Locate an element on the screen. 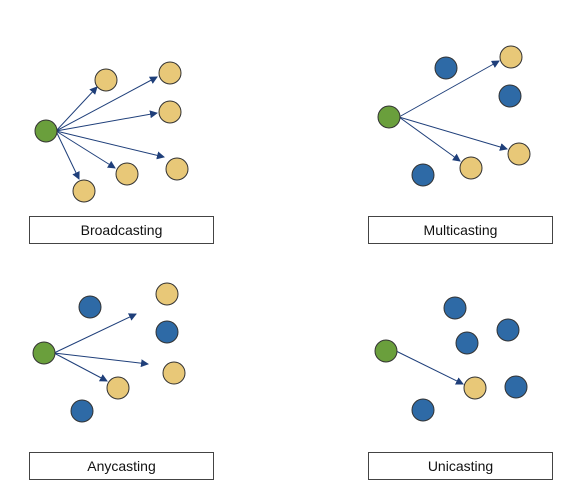  unicasting-panel is located at coordinates (451, 359).